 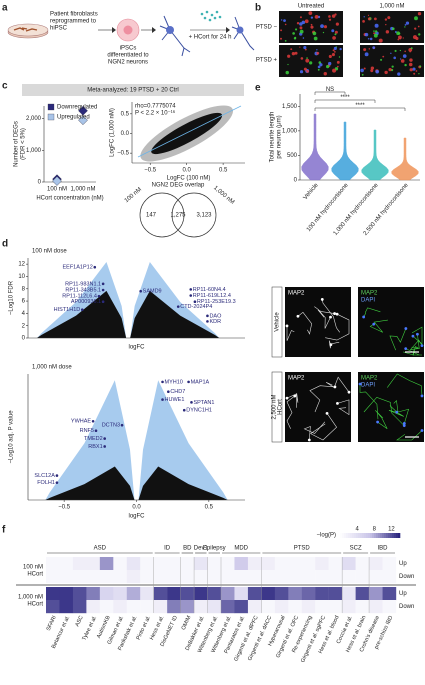 What do you see at coordinates (290, 107) in the screenshot?
I see `y-tick-label: 1,500` at bounding box center [290, 107].